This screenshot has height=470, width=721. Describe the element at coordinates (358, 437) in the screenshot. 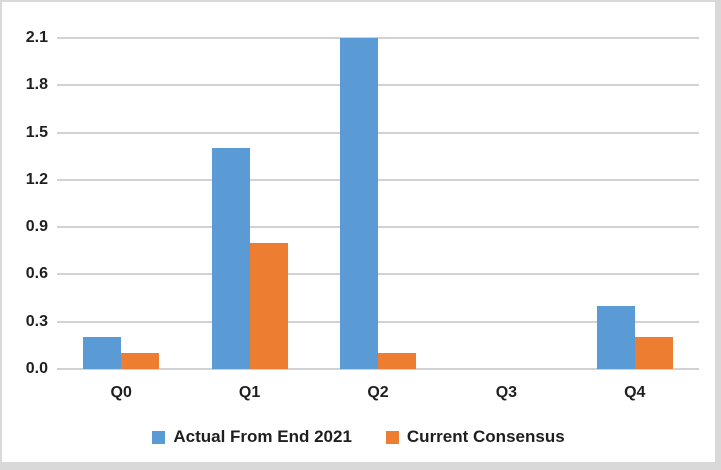

I see `legend: Actual From End 2021 Current Consensus` at that location.